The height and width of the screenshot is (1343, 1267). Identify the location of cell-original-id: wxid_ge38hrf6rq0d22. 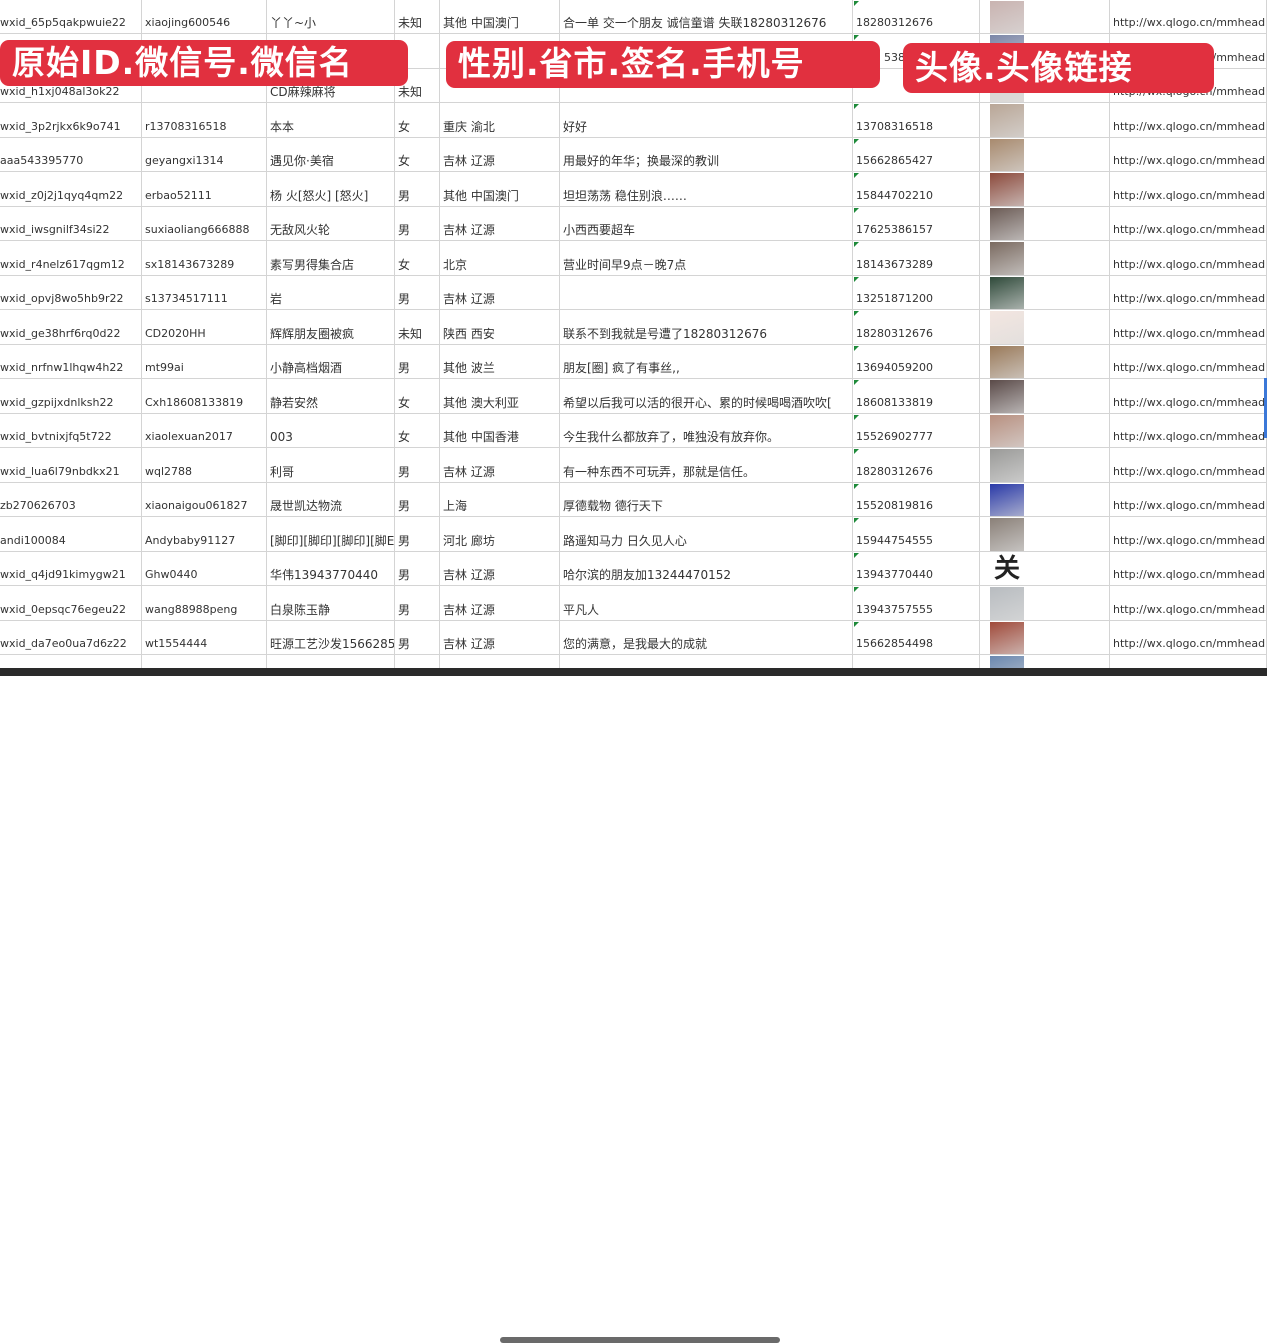
(71, 327).